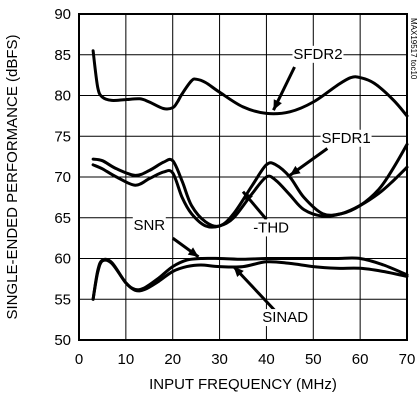 The width and height of the screenshot is (418, 402). What do you see at coordinates (245, 359) in the screenshot?
I see `x-tick-labels: 0 10 20 30 40 50 60 70` at bounding box center [245, 359].